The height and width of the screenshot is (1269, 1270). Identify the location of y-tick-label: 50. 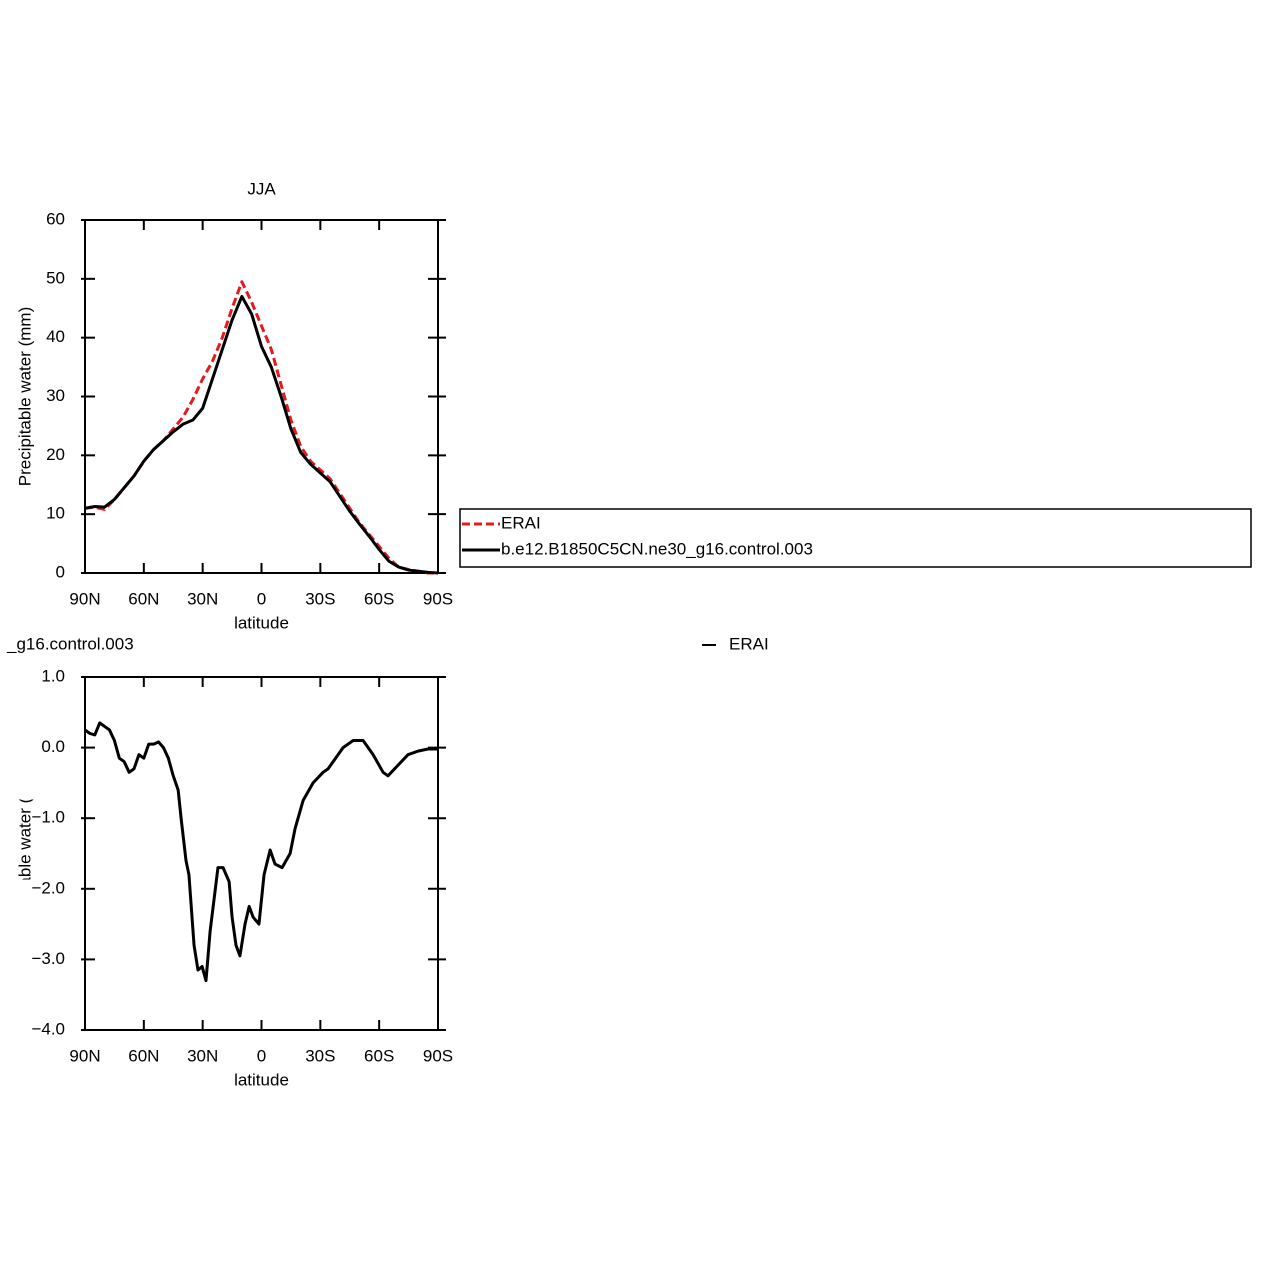
(55, 277).